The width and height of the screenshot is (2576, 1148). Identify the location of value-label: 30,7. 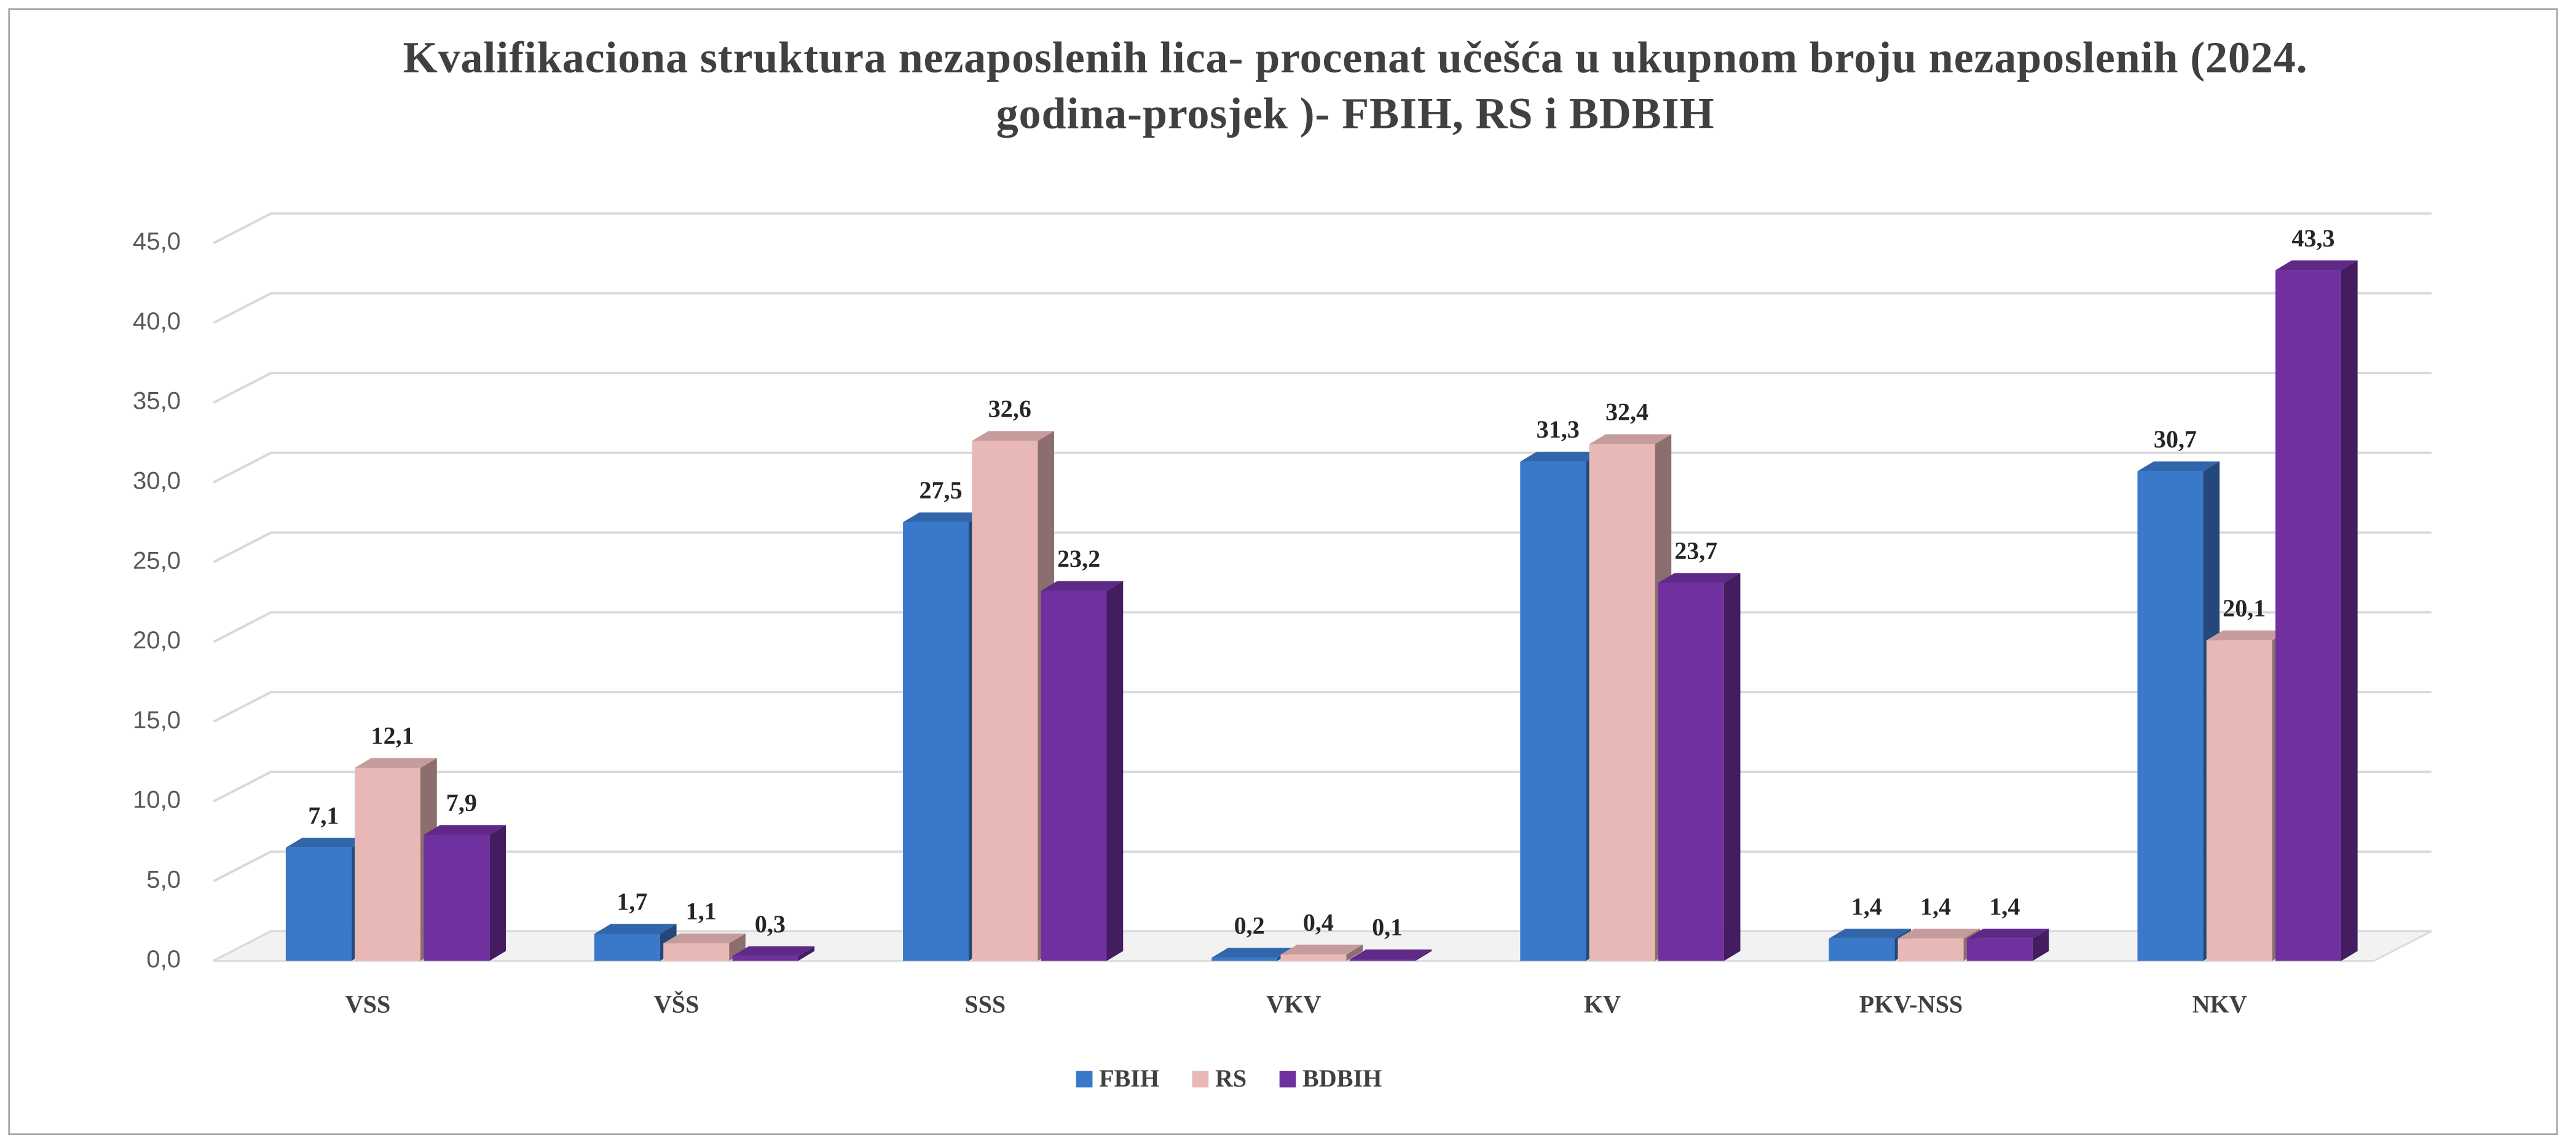
(2175, 439).